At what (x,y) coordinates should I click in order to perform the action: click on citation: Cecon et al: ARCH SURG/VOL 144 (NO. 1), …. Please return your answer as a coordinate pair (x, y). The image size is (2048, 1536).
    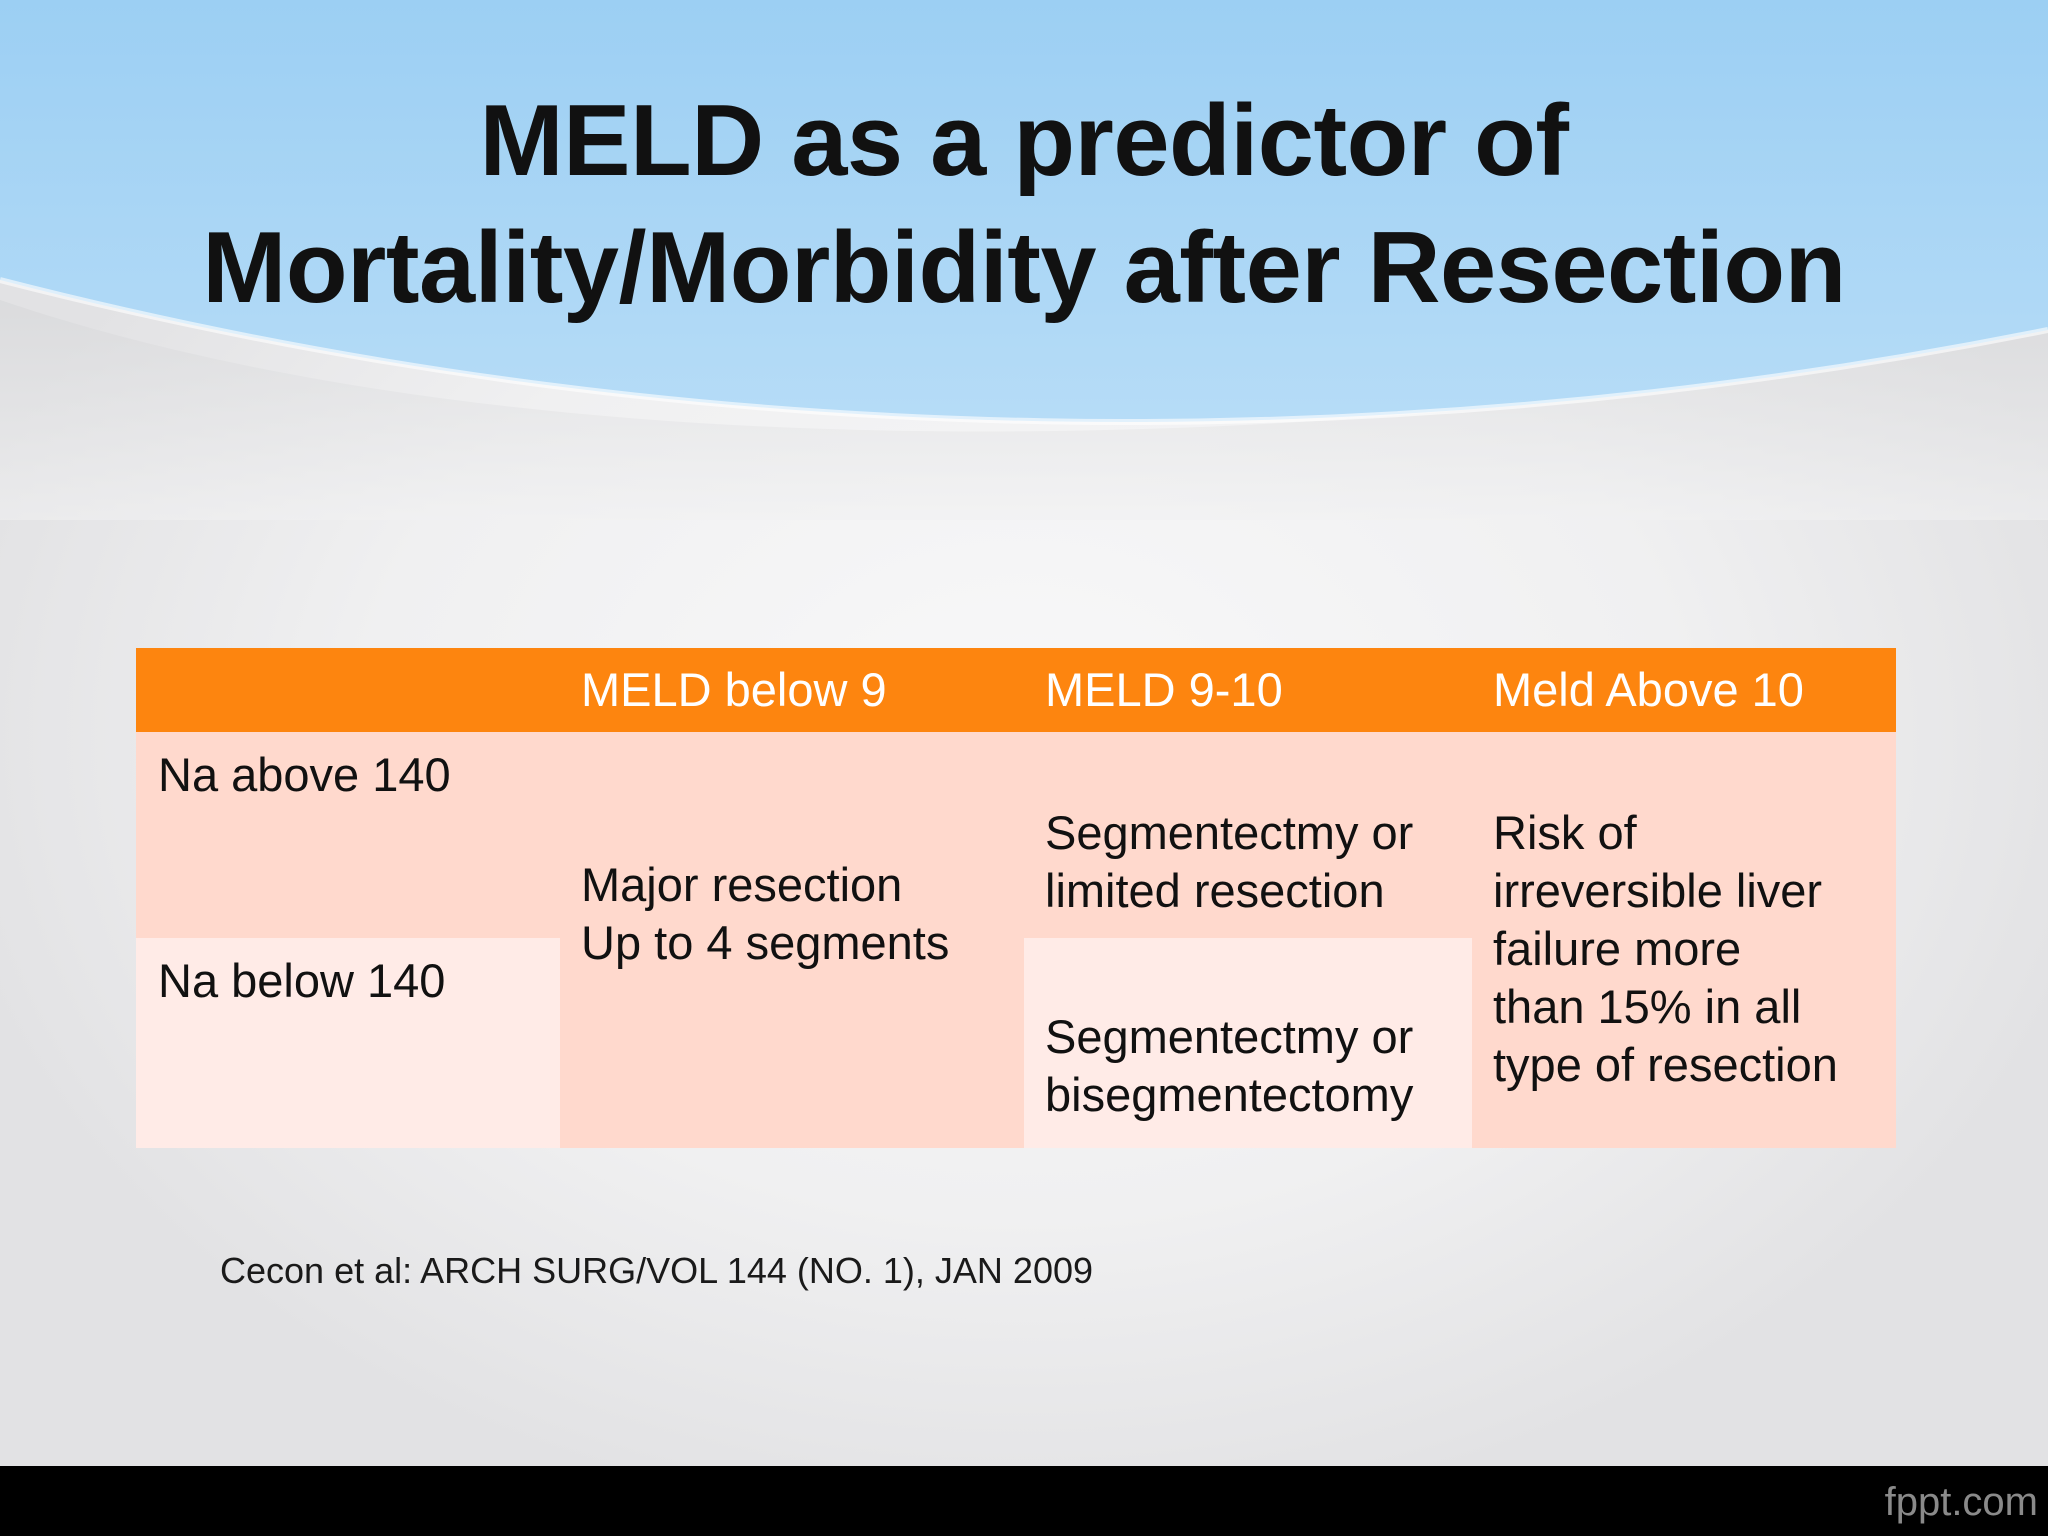
    Looking at the image, I should click on (657, 1270).